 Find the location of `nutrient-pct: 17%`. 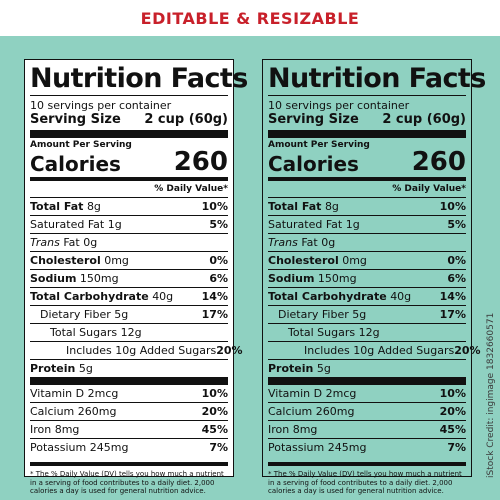

nutrient-pct: 17% is located at coordinates (214, 314).